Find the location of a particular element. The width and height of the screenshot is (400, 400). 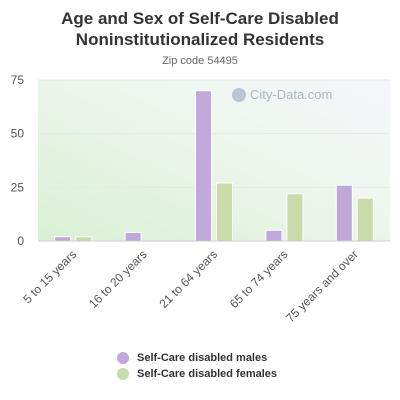

chart-title-line-2: Noninstitutionalized Residents is located at coordinates (200, 39).